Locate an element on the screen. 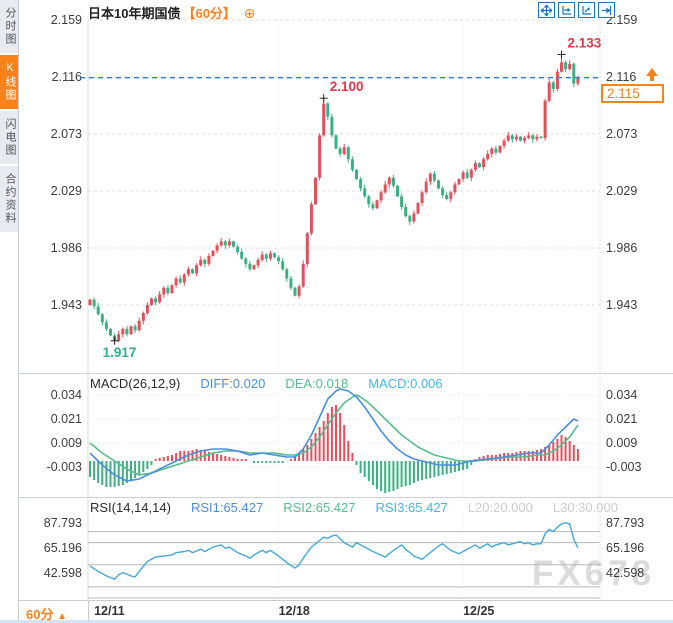  interval-selector: 60分 ▲ is located at coordinates (46, 614).